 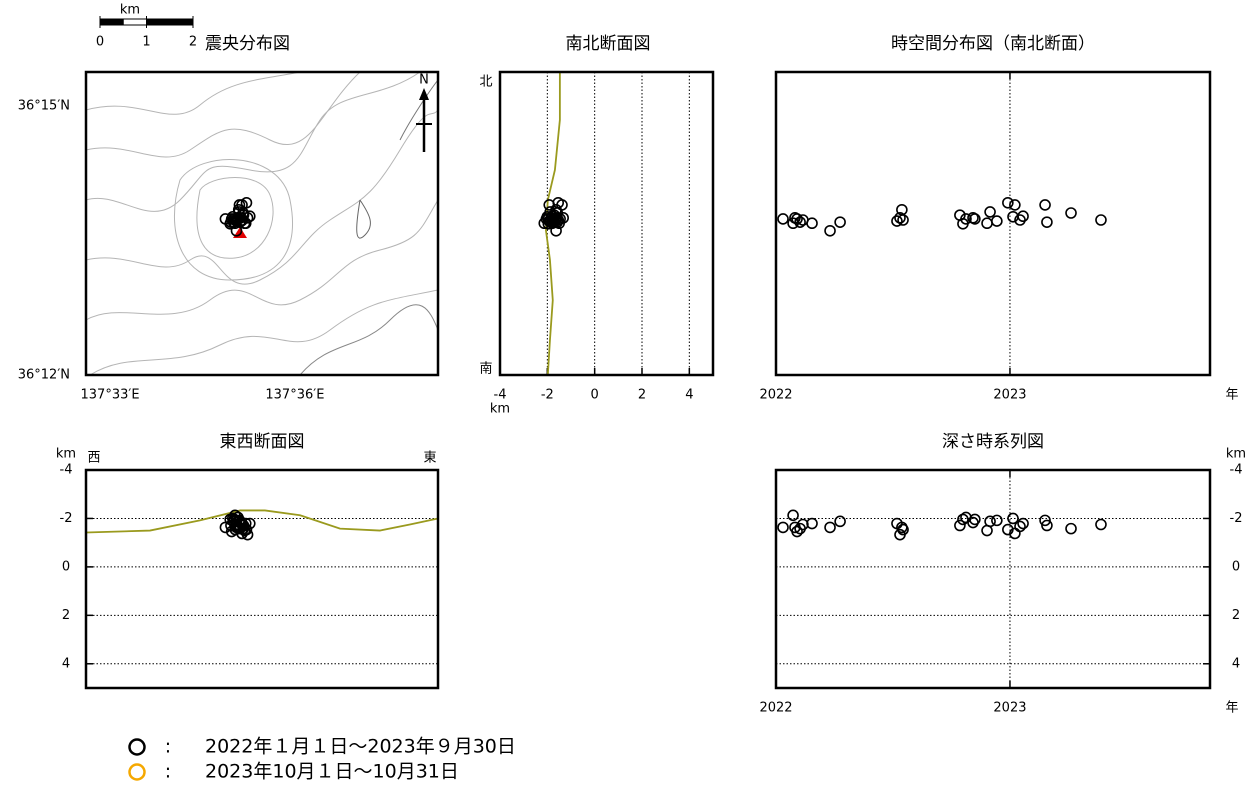 What do you see at coordinates (93, 458) in the screenshot?
I see `west-label: 西` at bounding box center [93, 458].